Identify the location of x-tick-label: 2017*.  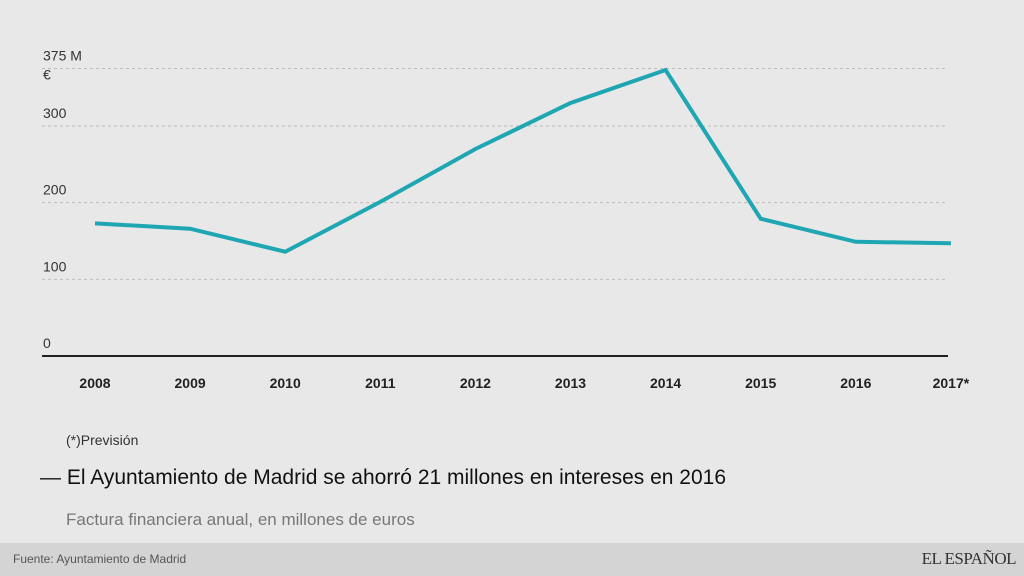
(951, 383).